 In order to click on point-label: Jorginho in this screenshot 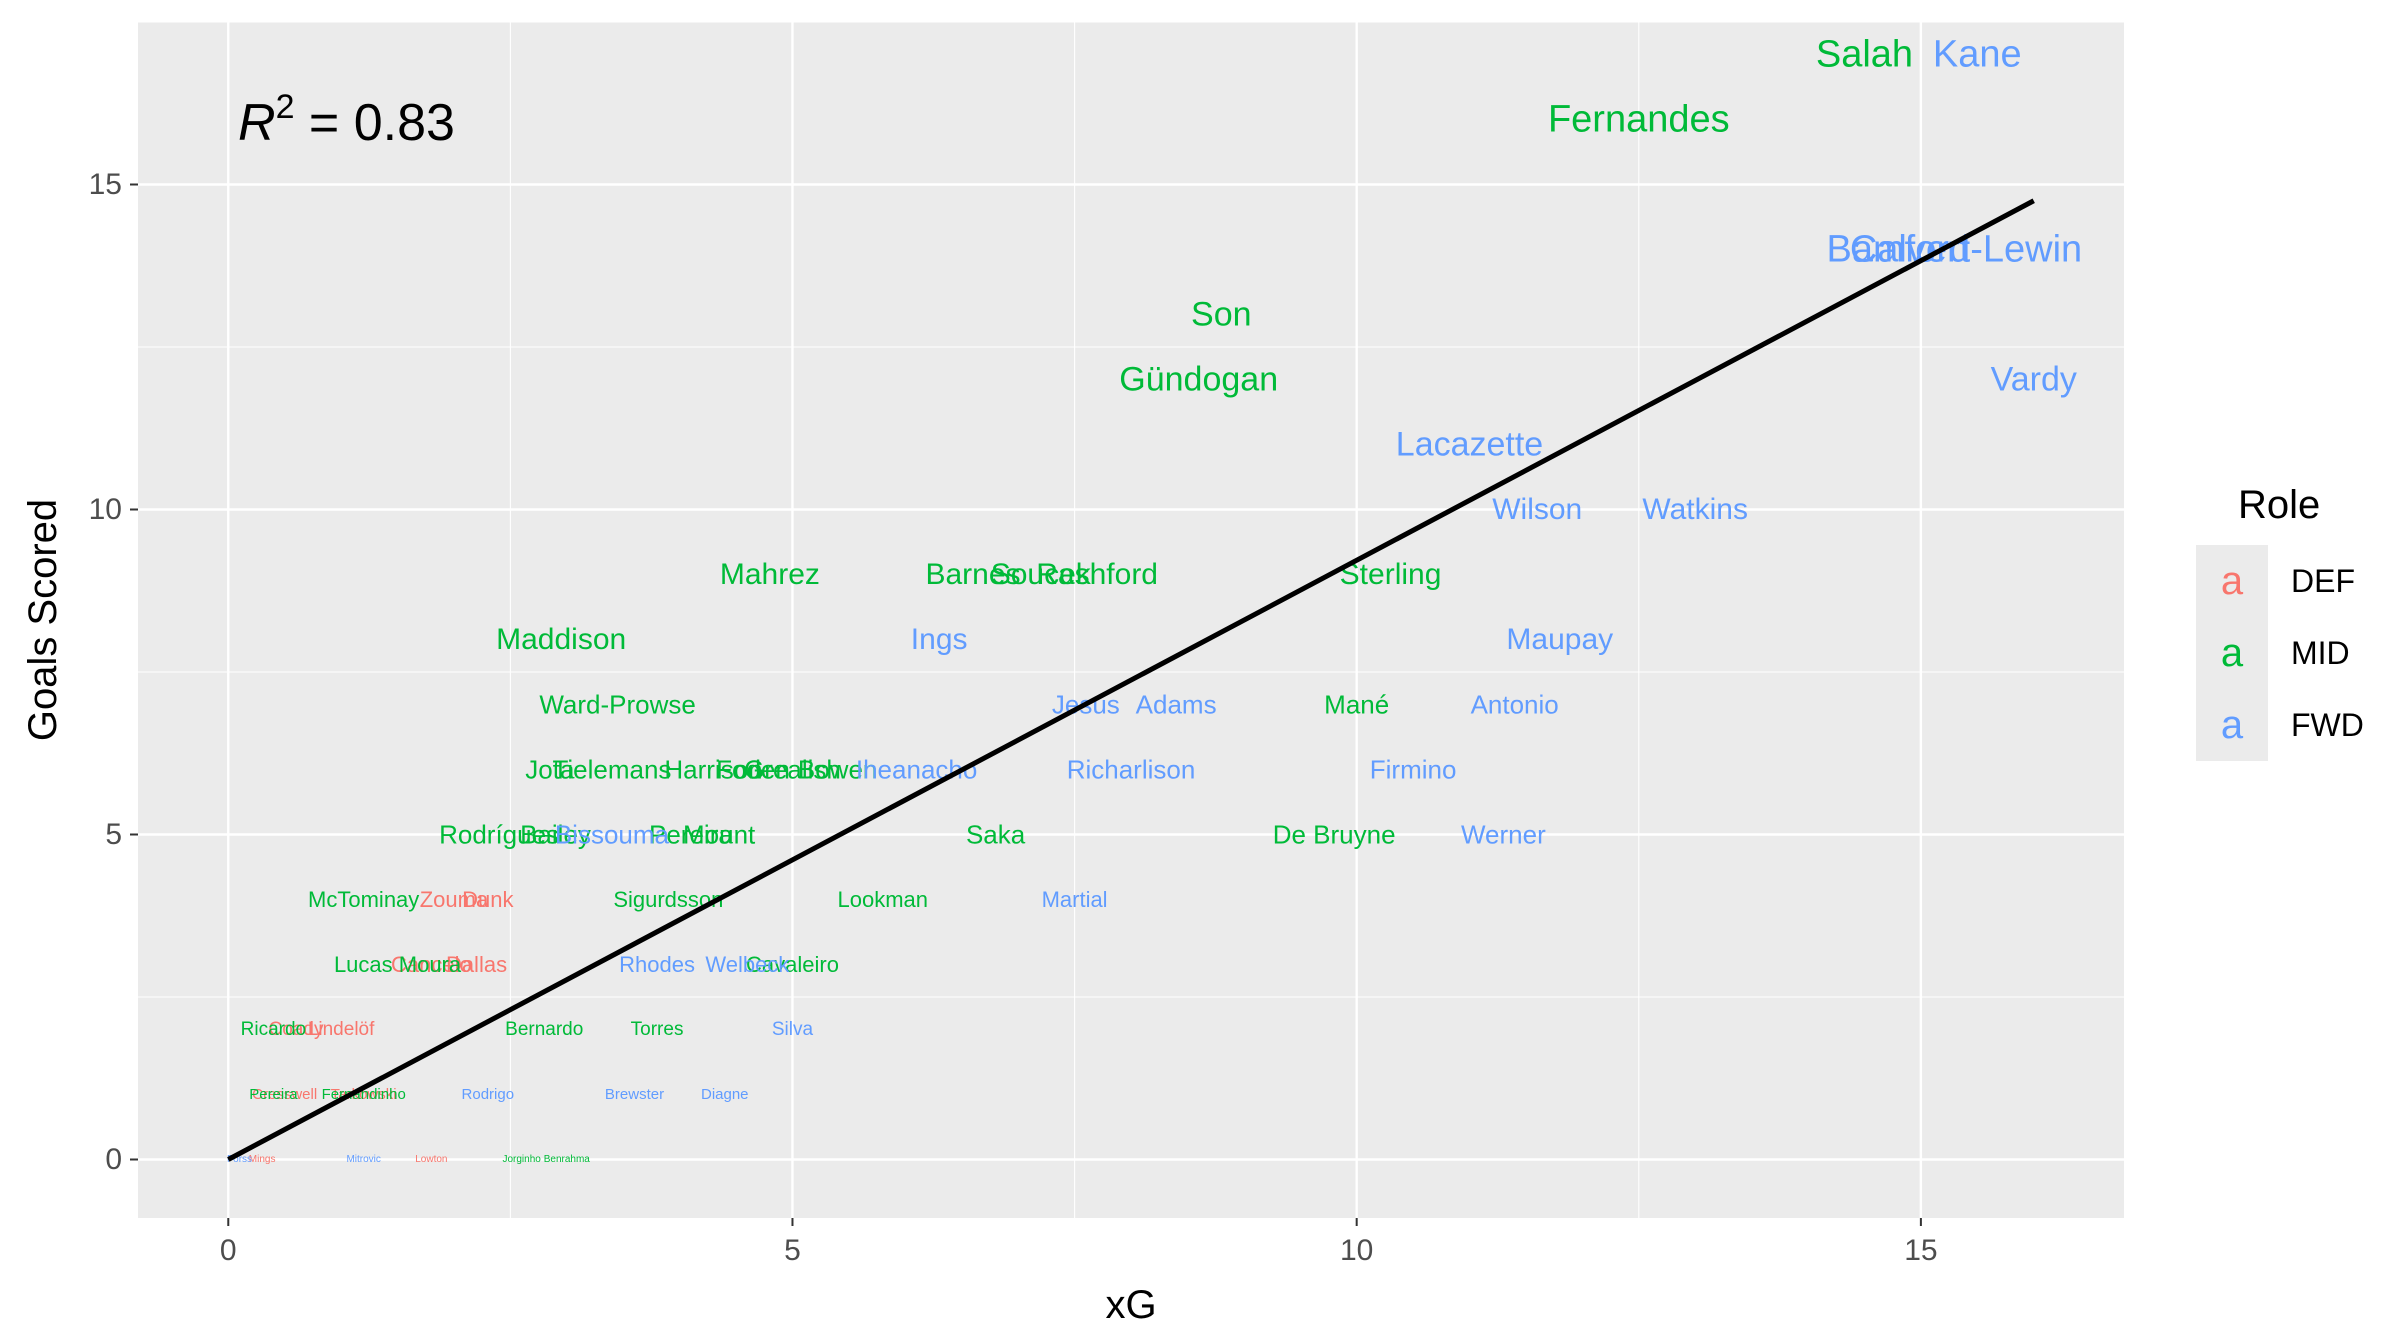, I will do `click(521, 1159)`.